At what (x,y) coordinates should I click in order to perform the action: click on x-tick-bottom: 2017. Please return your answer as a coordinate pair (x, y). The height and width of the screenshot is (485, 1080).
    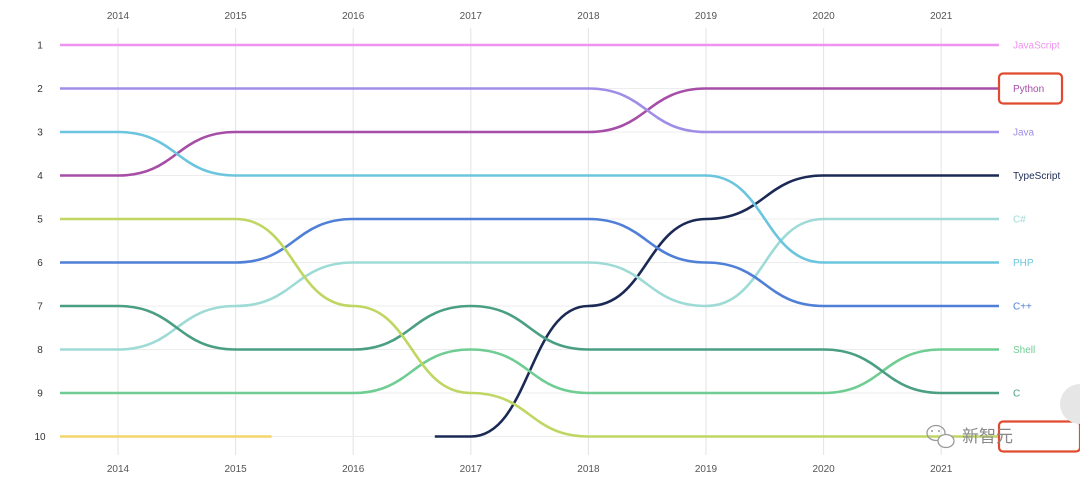
    Looking at the image, I should click on (471, 469).